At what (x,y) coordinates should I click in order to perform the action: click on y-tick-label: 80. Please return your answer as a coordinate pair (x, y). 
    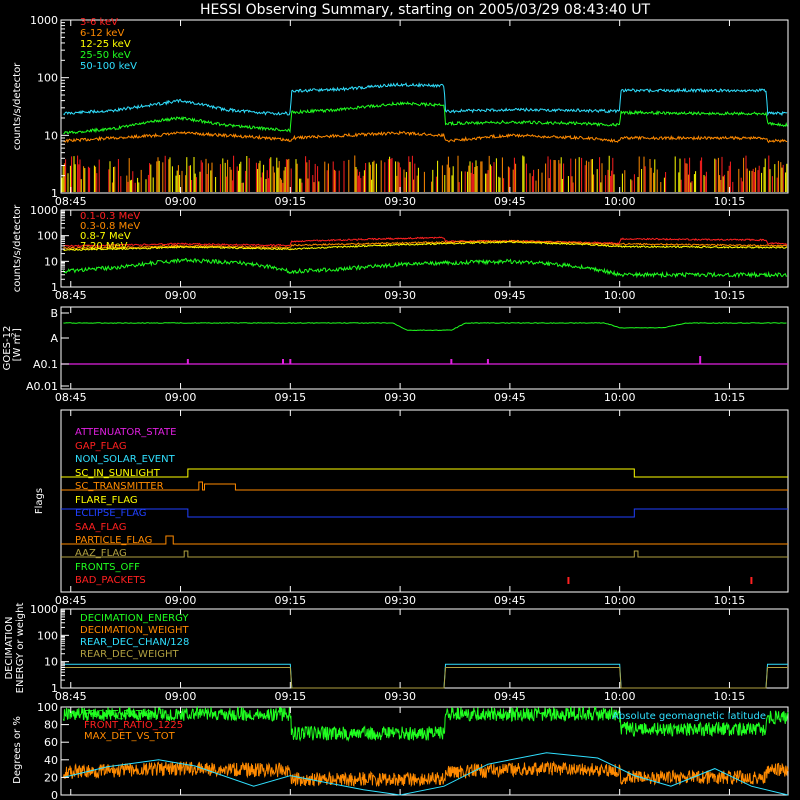
    Looking at the image, I should click on (51, 725).